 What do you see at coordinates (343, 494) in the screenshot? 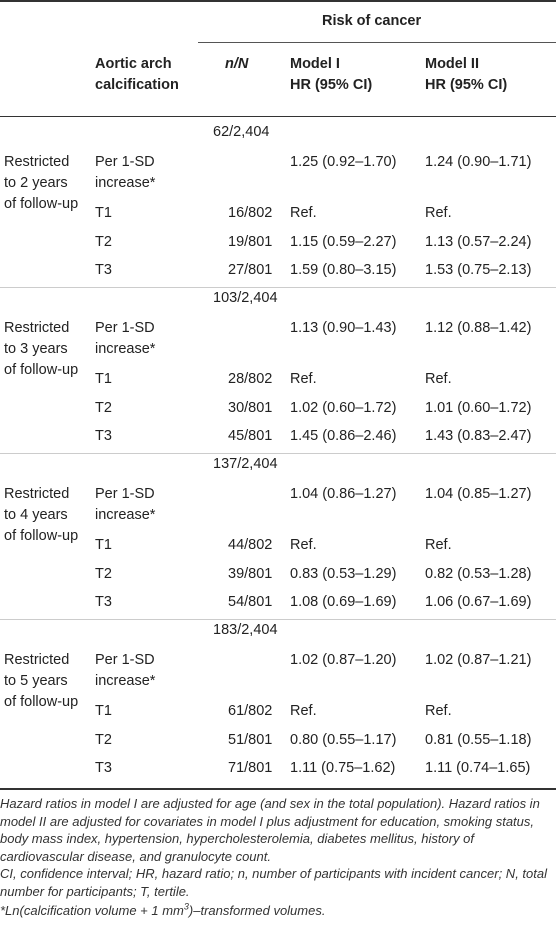
I see `row-model1: 1.04 (0.86–1.27)` at bounding box center [343, 494].